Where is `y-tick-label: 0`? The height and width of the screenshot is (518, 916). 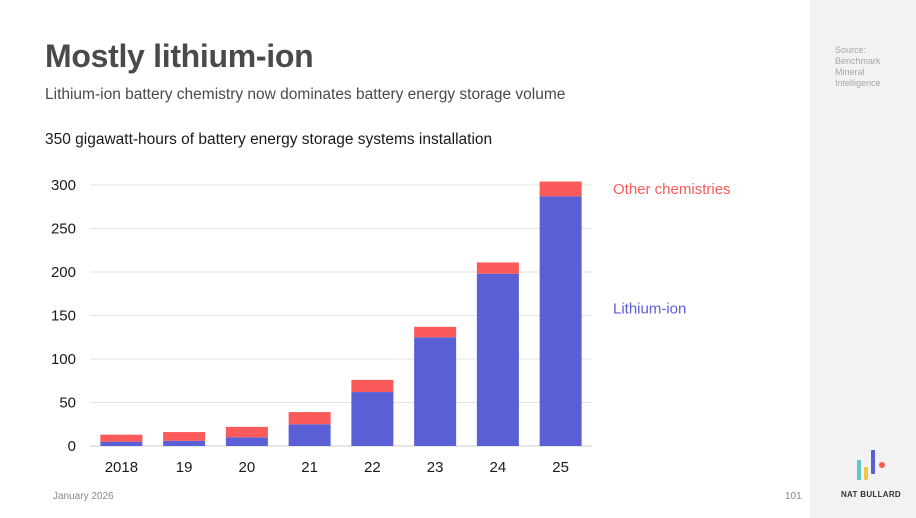
y-tick-label: 0 is located at coordinates (72, 446).